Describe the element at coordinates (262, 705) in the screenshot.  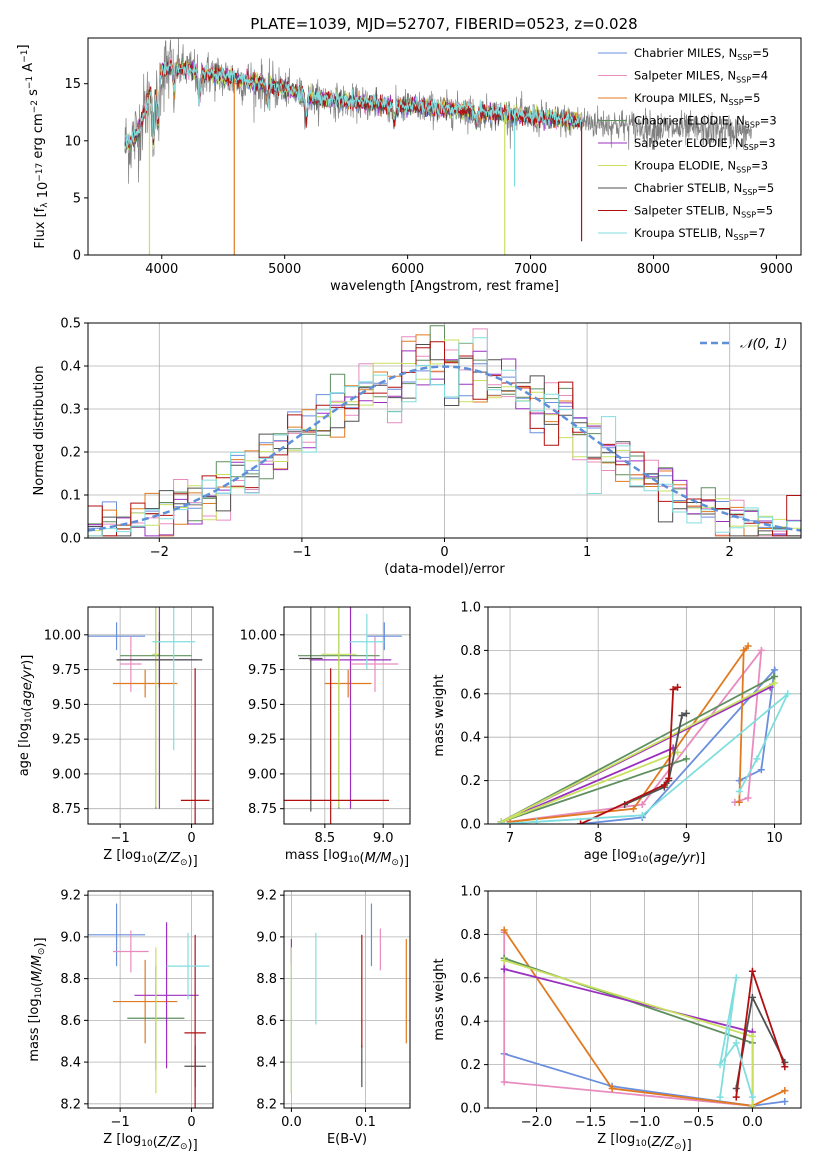
I see `y-tick-label: 9.50` at that location.